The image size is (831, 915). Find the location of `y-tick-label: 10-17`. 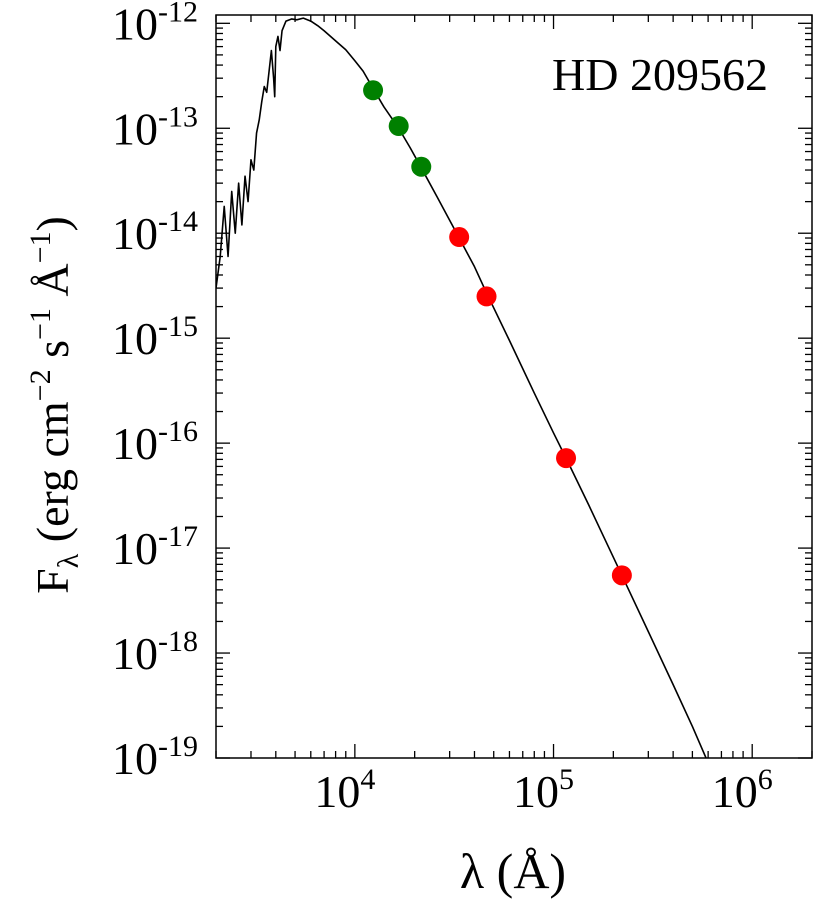

y-tick-label: 10-17 is located at coordinates (155, 547).